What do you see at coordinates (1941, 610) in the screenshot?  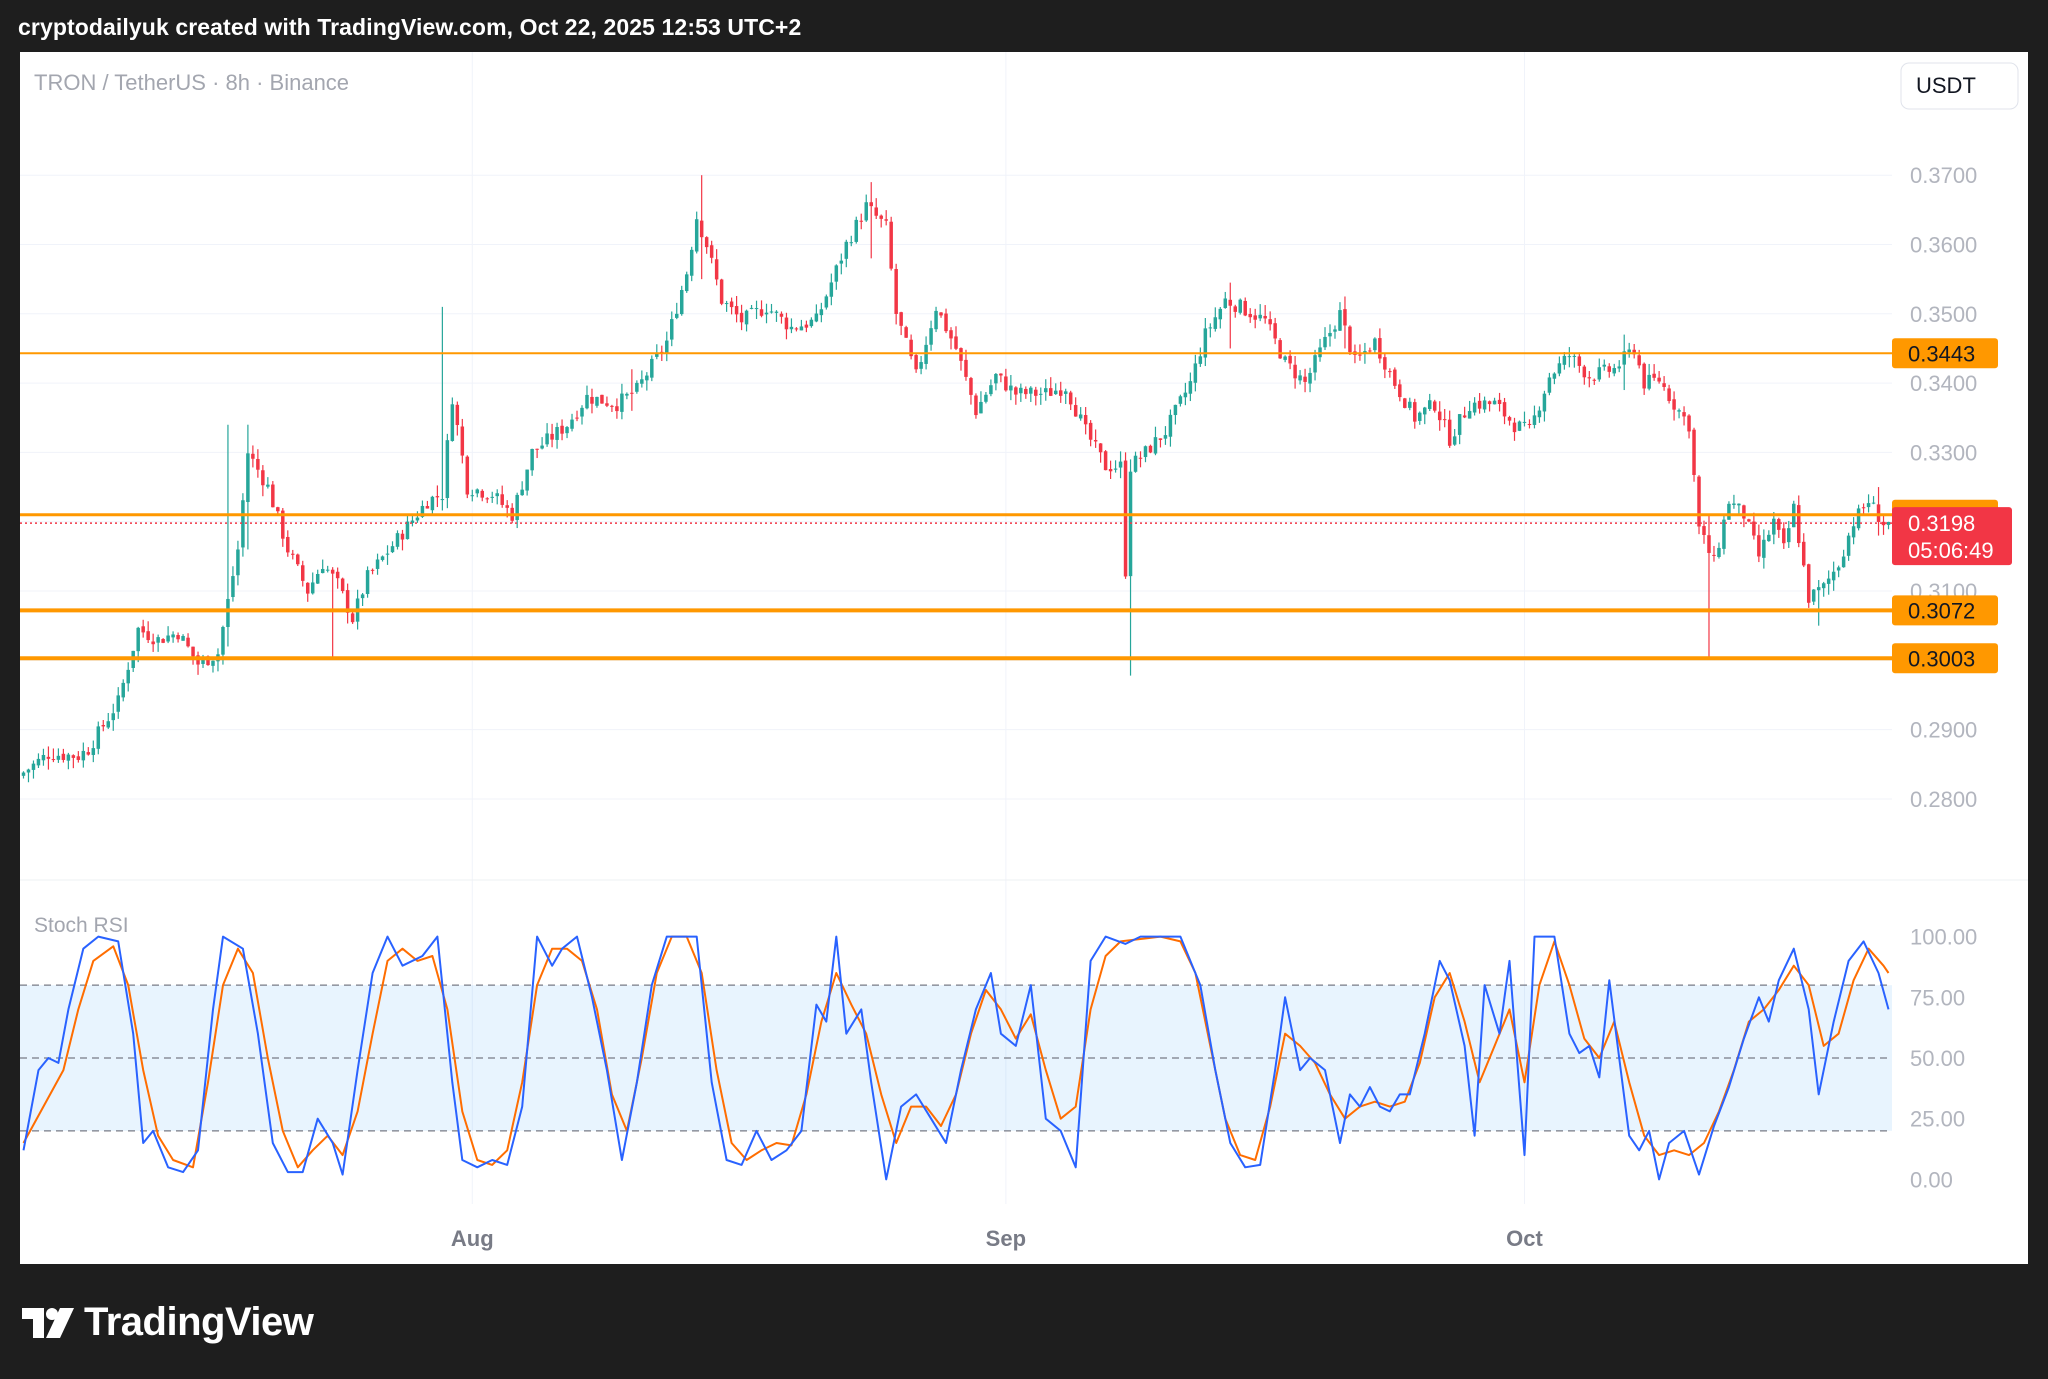 I see `level-label: 0.3072` at bounding box center [1941, 610].